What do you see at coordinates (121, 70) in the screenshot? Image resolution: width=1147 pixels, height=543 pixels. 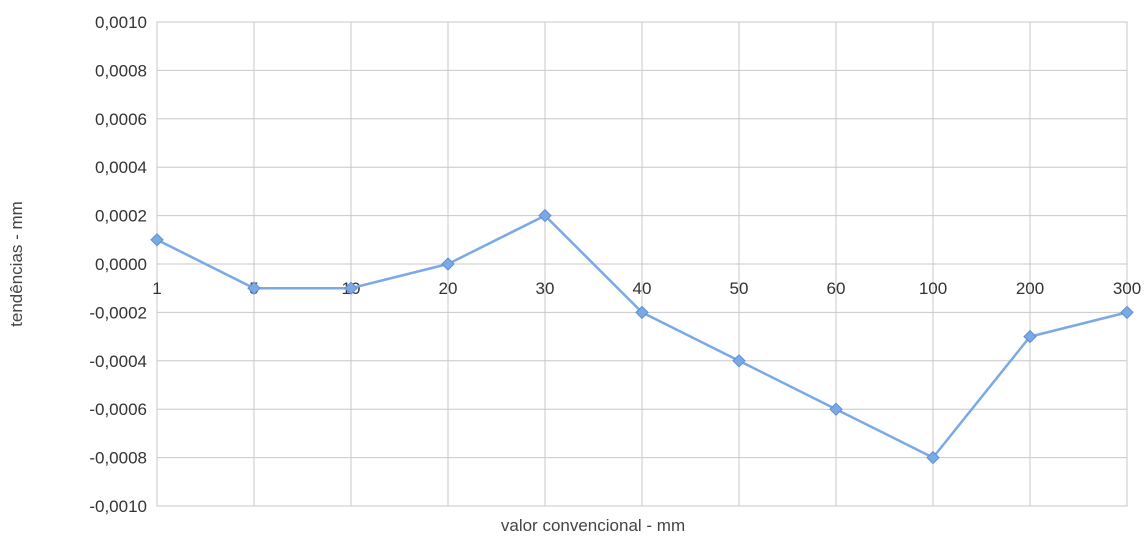 I see `y-tick-label: 0,0008` at bounding box center [121, 70].